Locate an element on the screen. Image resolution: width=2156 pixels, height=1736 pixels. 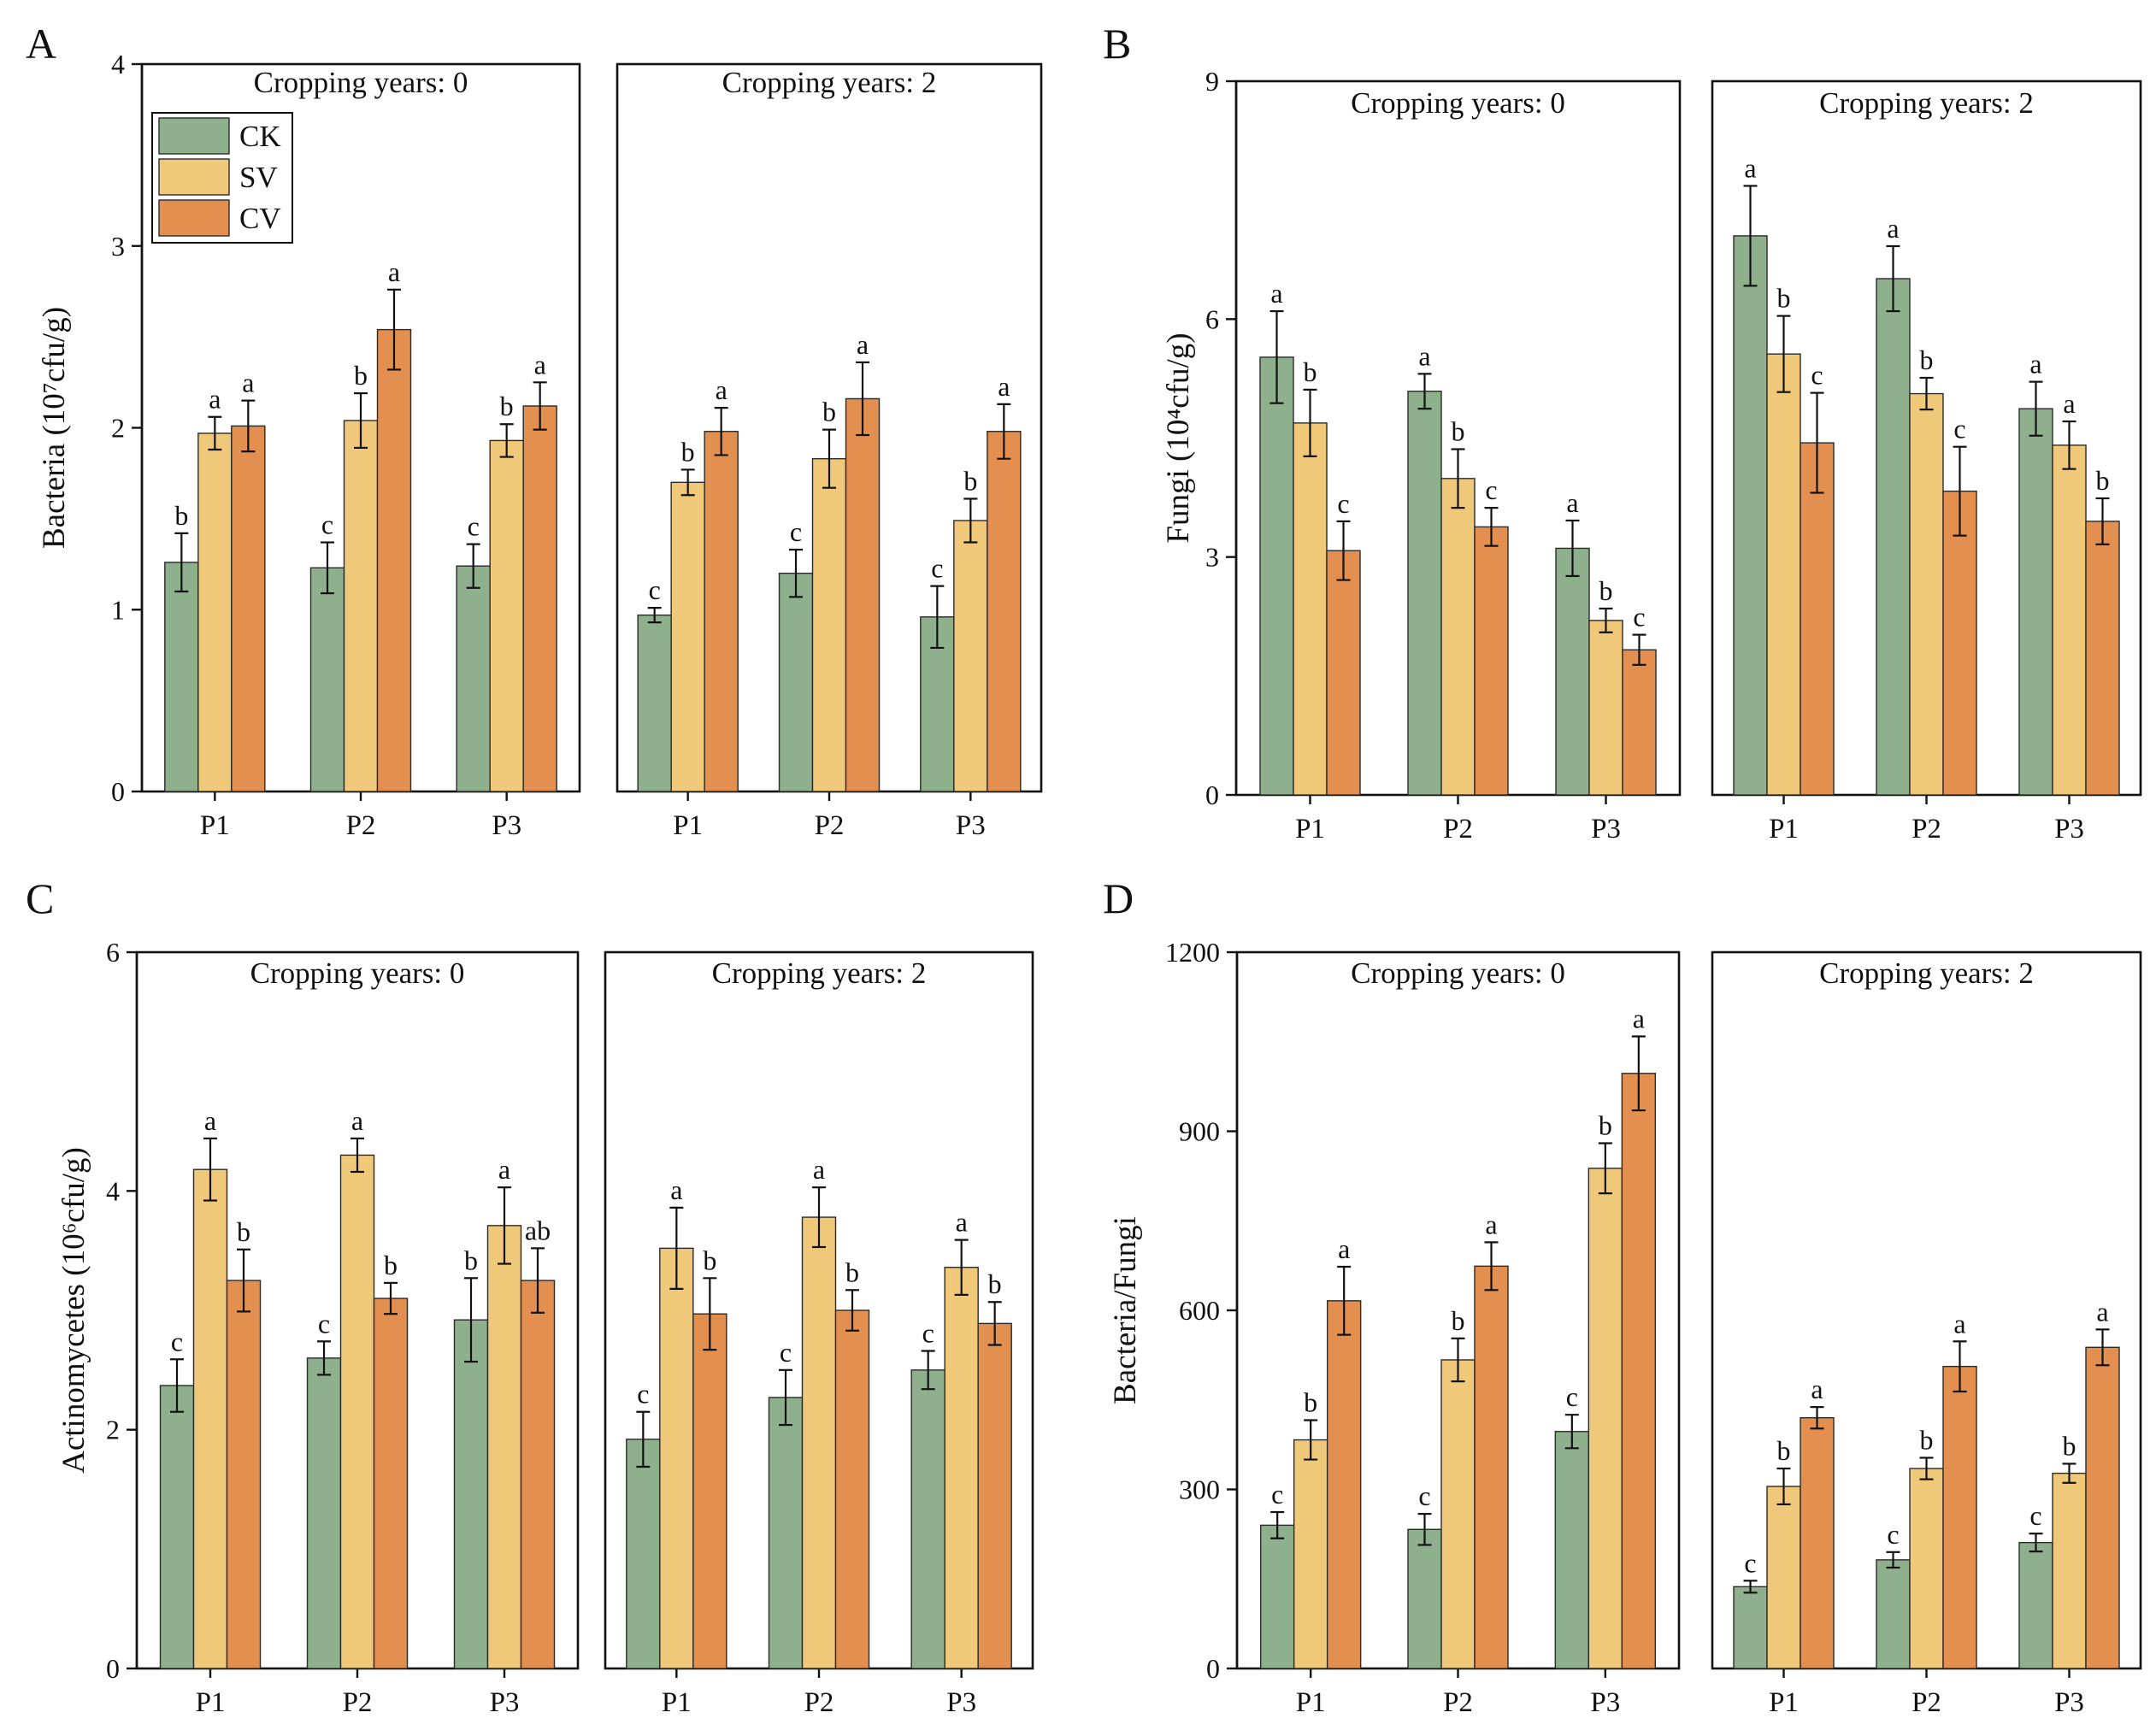
legend-label-CV: CV is located at coordinates (260, 218).